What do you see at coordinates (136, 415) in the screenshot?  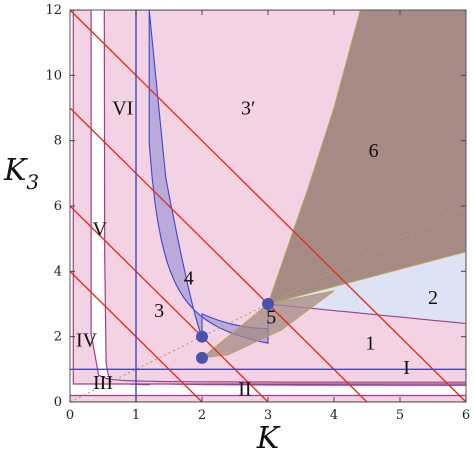 I see `x-tick-label: 1` at bounding box center [136, 415].